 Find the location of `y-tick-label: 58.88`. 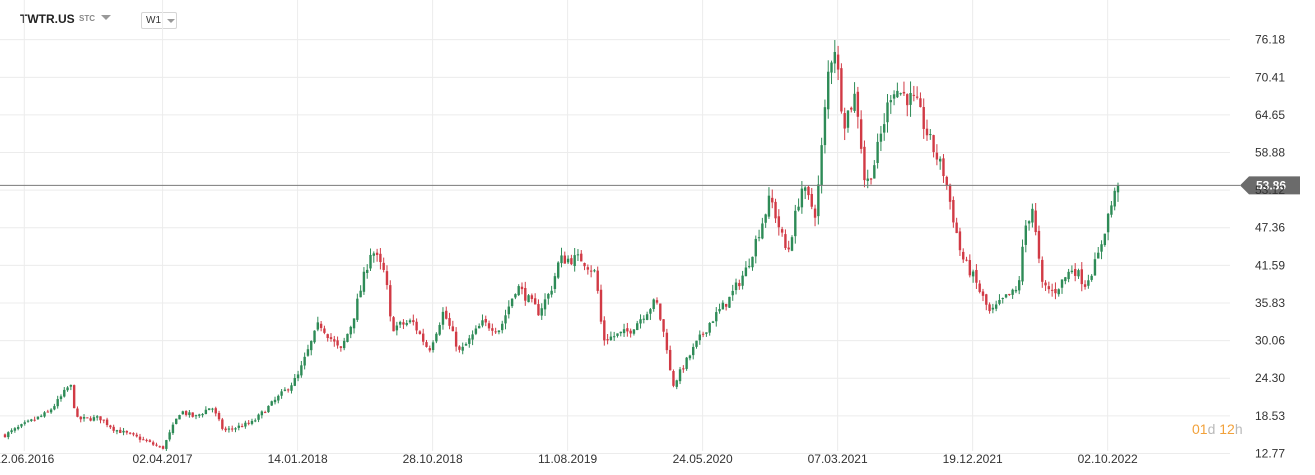

y-tick-label: 58.88 is located at coordinates (1270, 153).